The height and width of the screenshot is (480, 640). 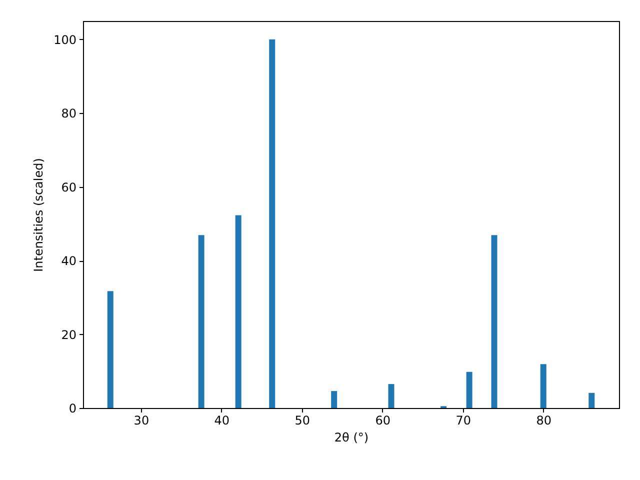 I want to click on x-tick-label: 40, so click(x=222, y=421).